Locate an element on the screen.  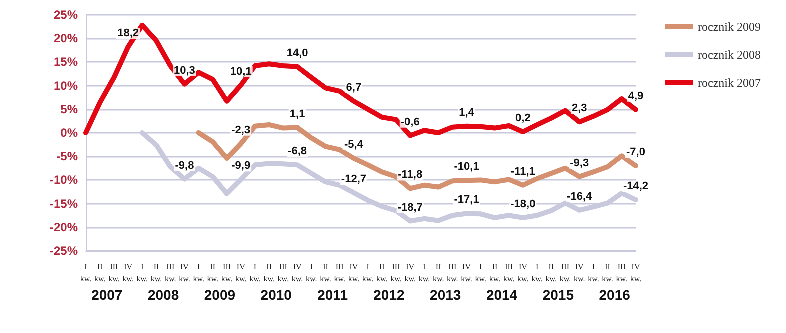
data-label: 1,4 is located at coordinates (467, 112).